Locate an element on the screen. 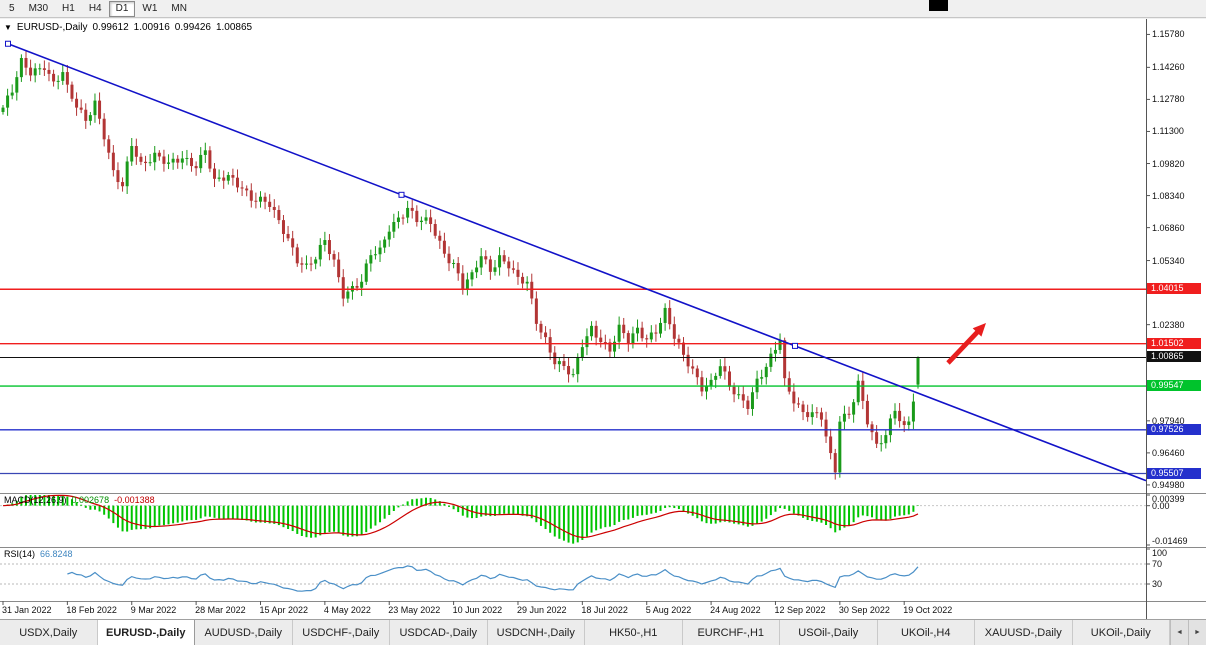  tf-h1: H1 is located at coordinates (68, 8).